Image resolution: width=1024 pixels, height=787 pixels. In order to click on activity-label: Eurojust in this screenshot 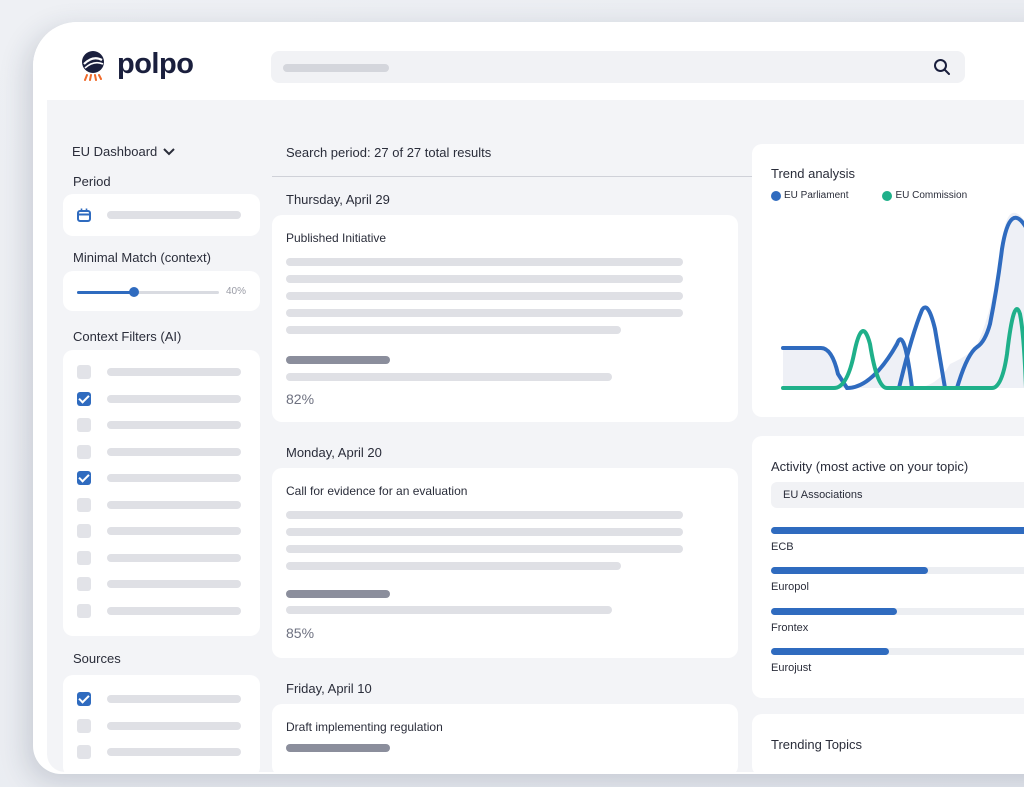, I will do `click(791, 668)`.